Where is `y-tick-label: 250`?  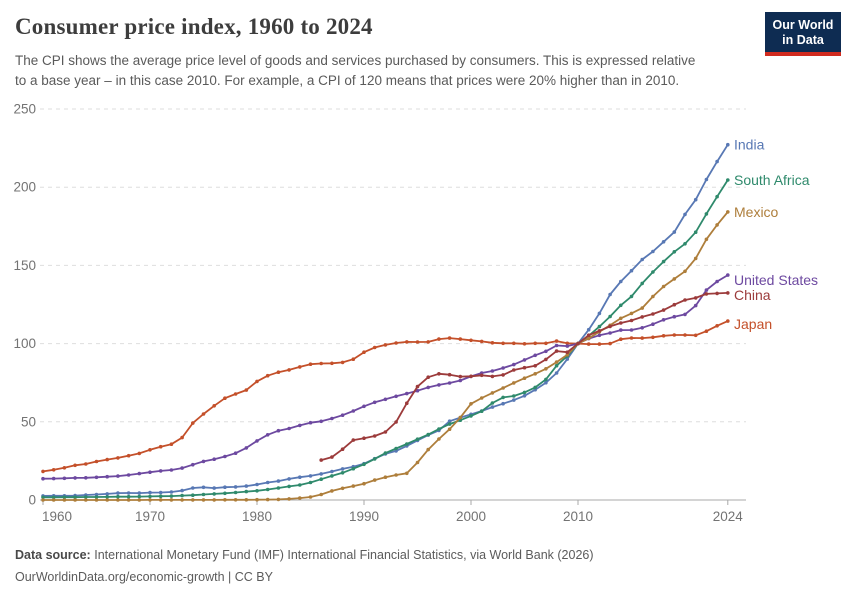
y-tick-label: 250 is located at coordinates (24, 109).